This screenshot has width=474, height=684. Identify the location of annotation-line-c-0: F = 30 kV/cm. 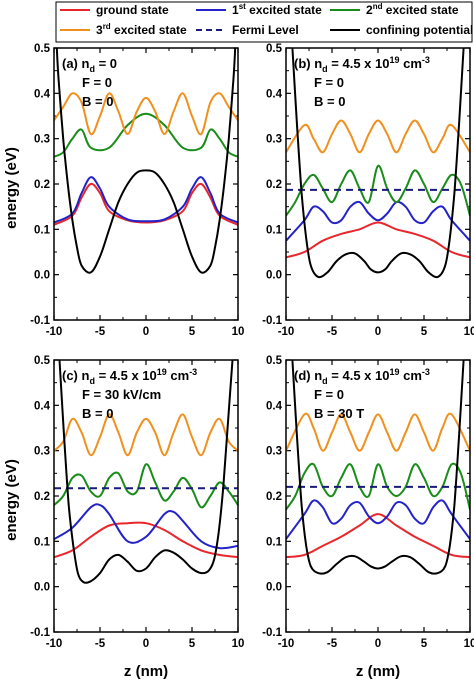
(121, 394).